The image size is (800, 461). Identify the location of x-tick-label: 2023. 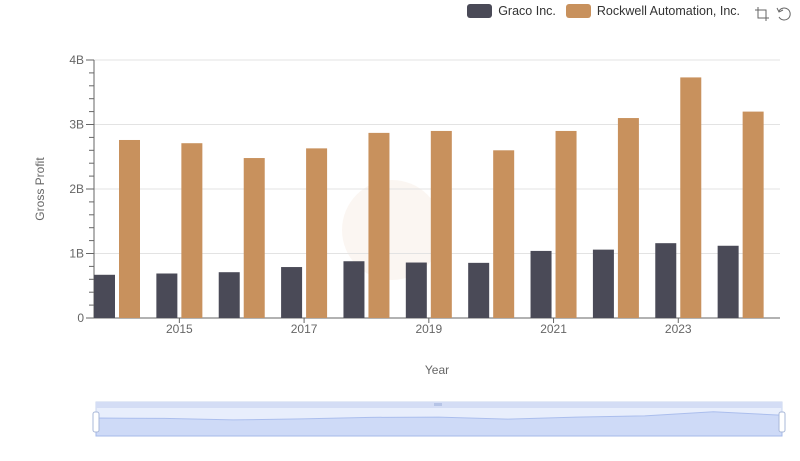
(678, 329).